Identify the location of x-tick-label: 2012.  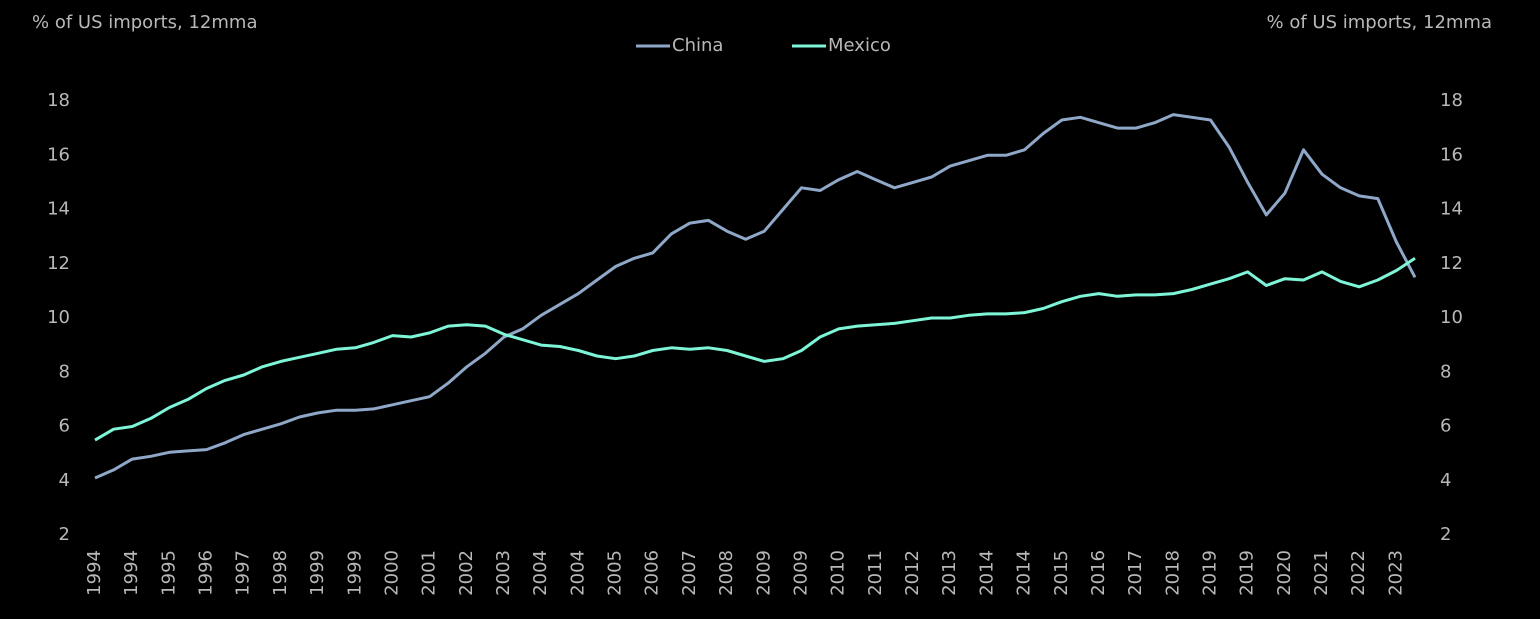
(912, 573).